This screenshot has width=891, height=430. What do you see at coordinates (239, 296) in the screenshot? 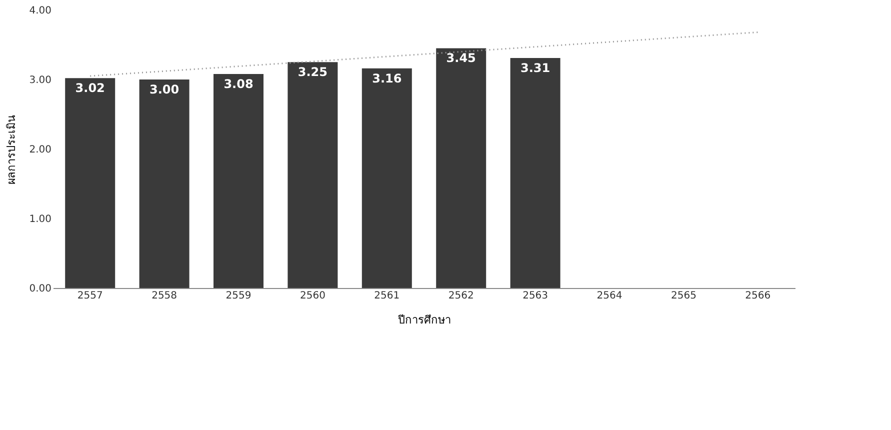
I see `x-tick-label: 2559` at bounding box center [239, 296].